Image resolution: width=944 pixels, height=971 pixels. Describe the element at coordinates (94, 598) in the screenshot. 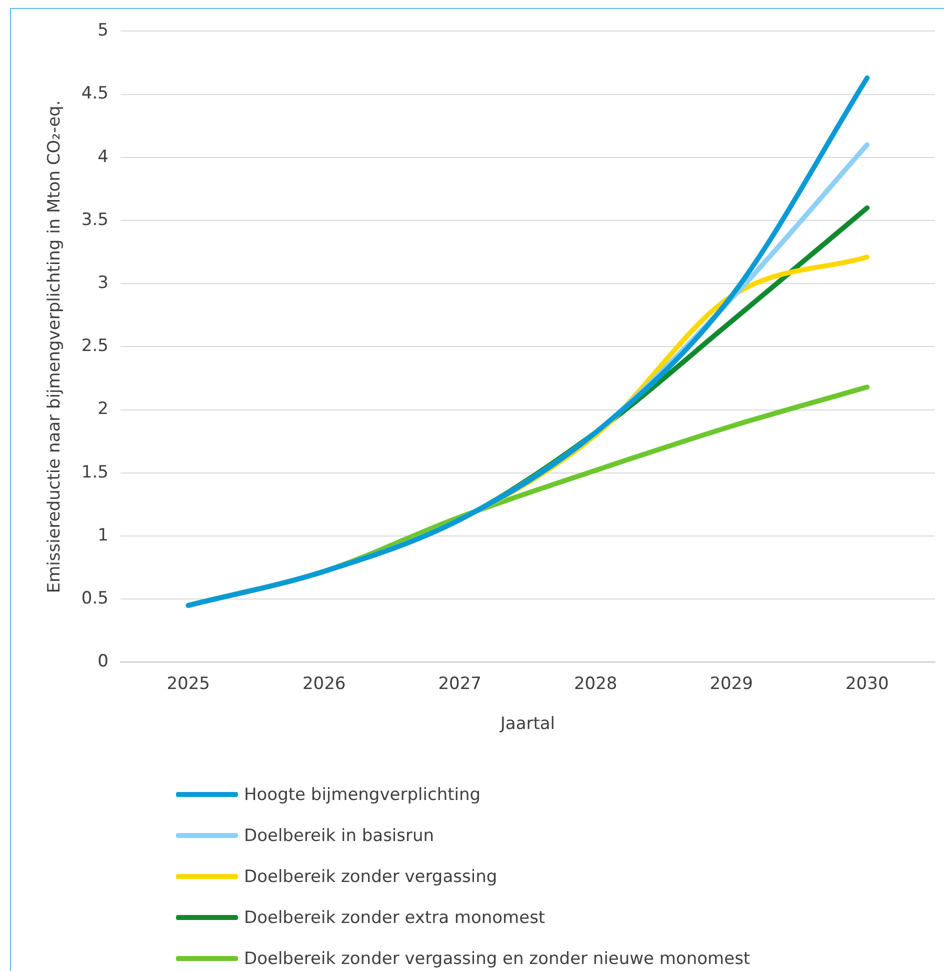

I see `y-tick-label: 0.5` at that location.